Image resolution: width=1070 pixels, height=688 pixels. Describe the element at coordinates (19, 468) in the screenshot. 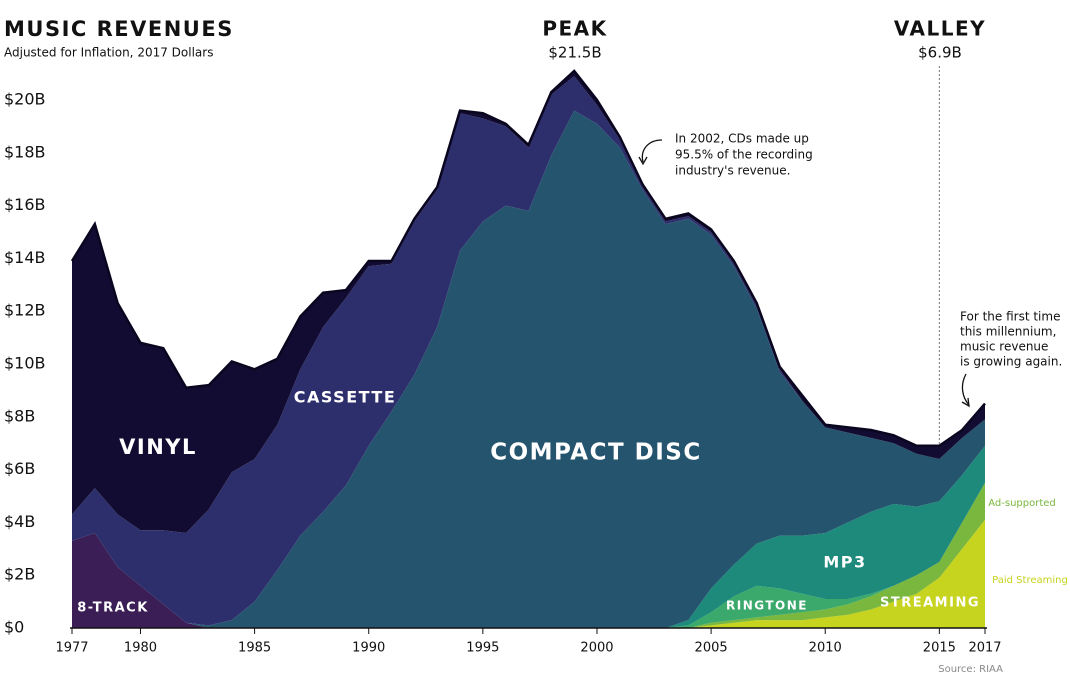

I see `y-tick-label: $6B` at that location.